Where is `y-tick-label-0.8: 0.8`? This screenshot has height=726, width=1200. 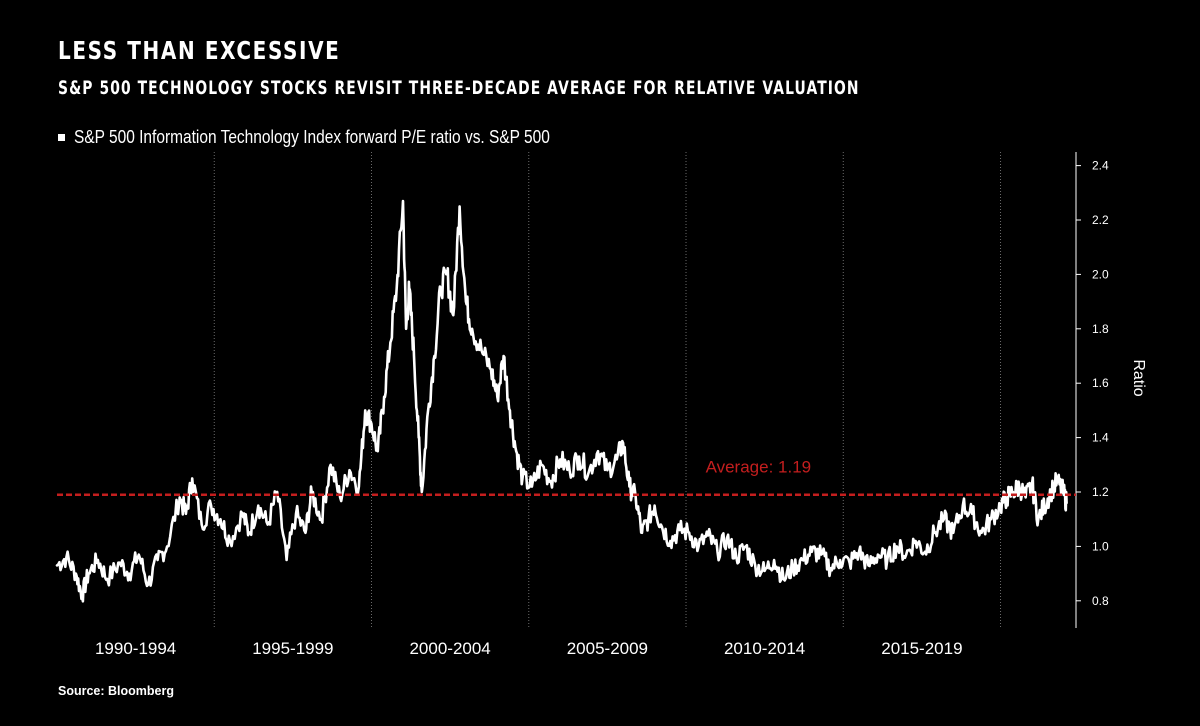
y-tick-label-0.8: 0.8 is located at coordinates (1100, 601).